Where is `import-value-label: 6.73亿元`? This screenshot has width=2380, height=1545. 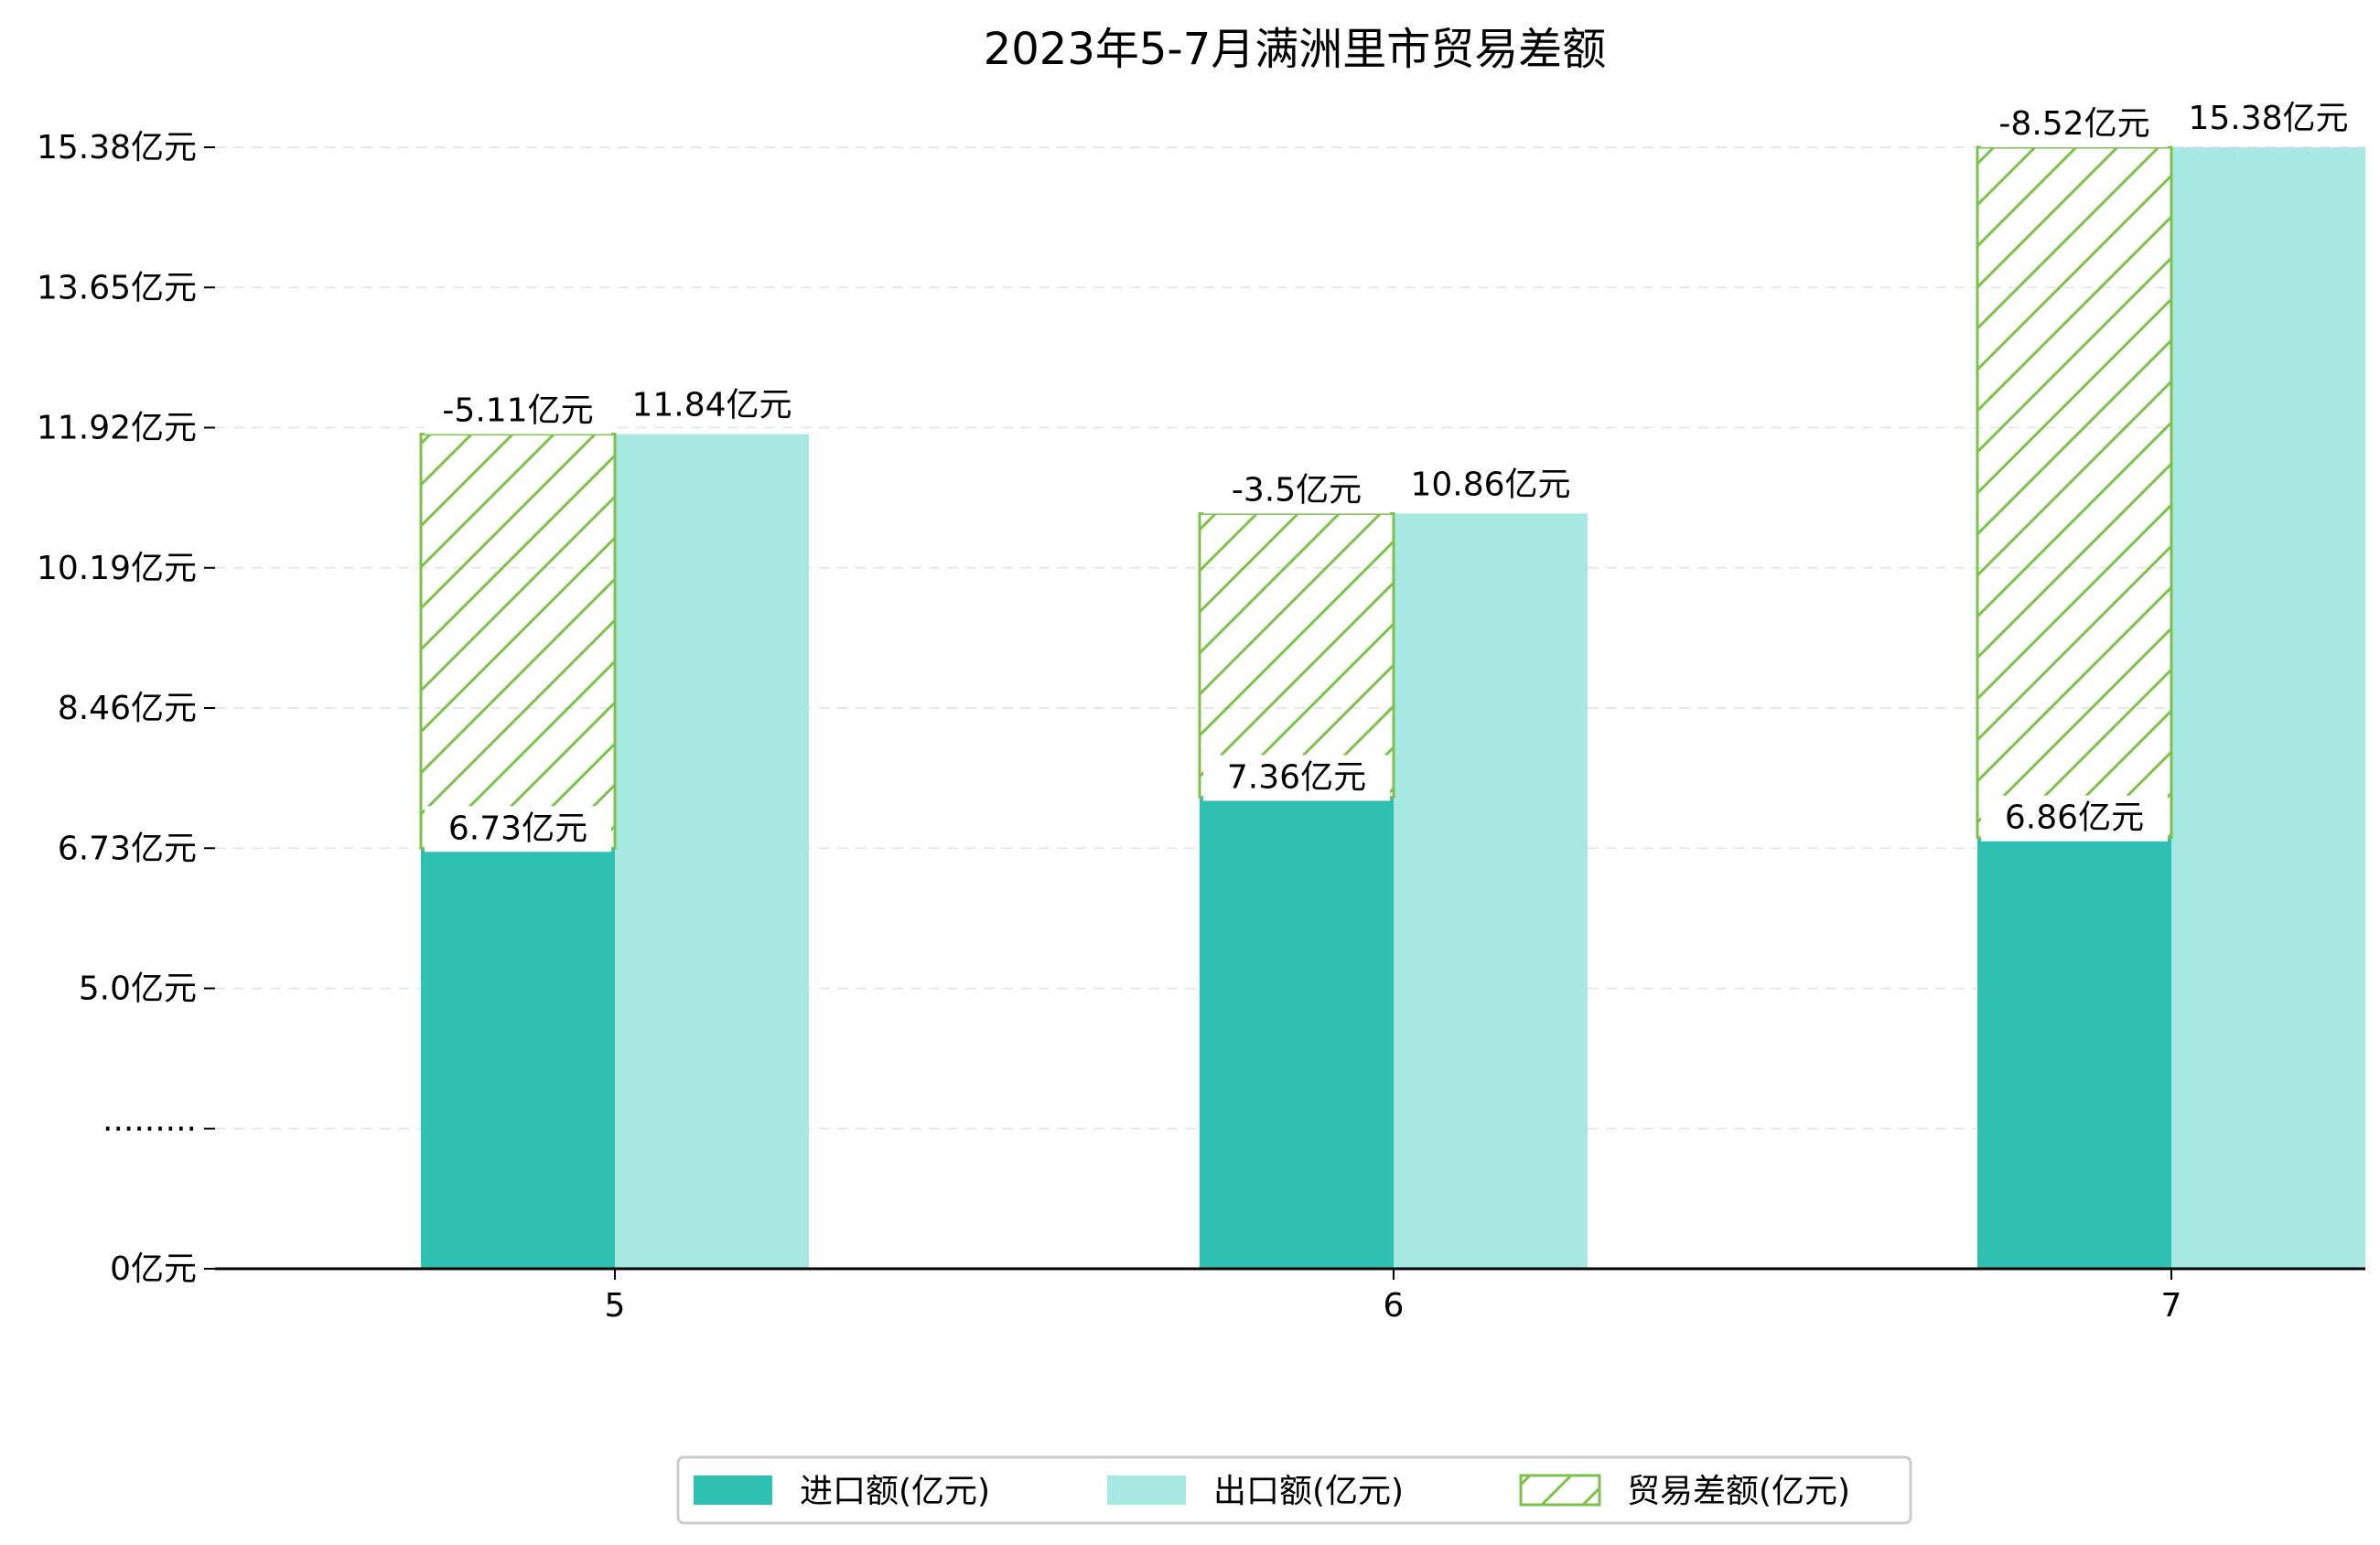
import-value-label: 6.73亿元 is located at coordinates (517, 828).